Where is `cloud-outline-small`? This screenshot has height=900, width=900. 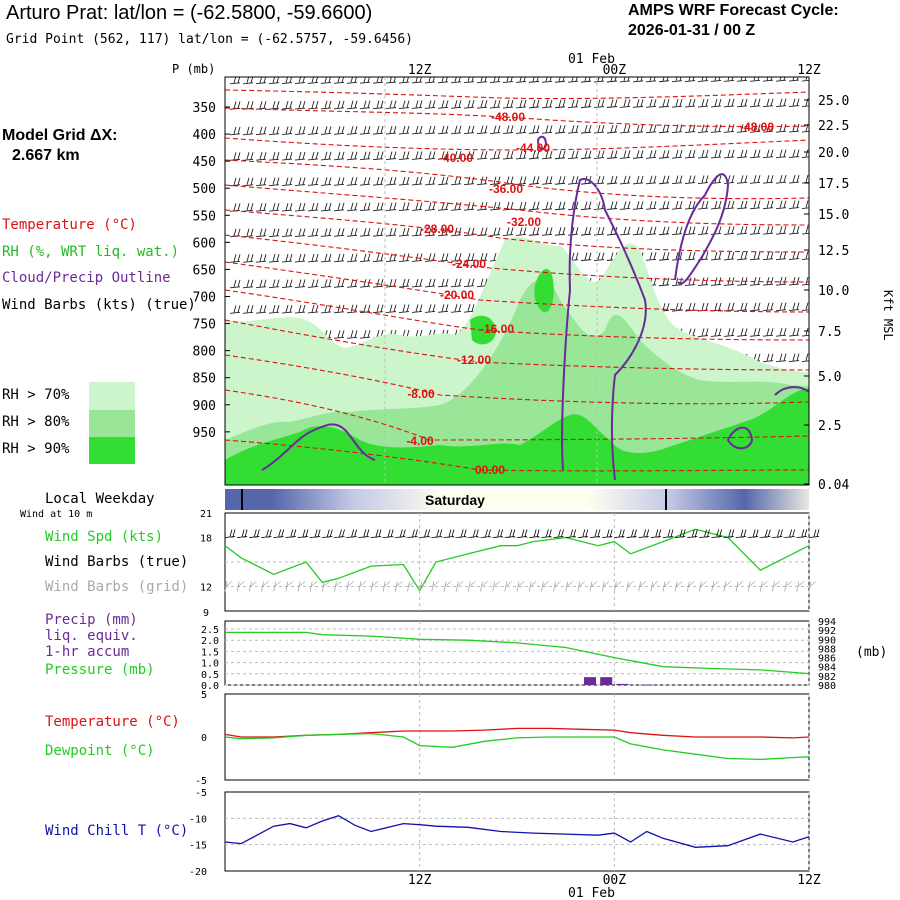 cloud-outline-small is located at coordinates (740, 438).